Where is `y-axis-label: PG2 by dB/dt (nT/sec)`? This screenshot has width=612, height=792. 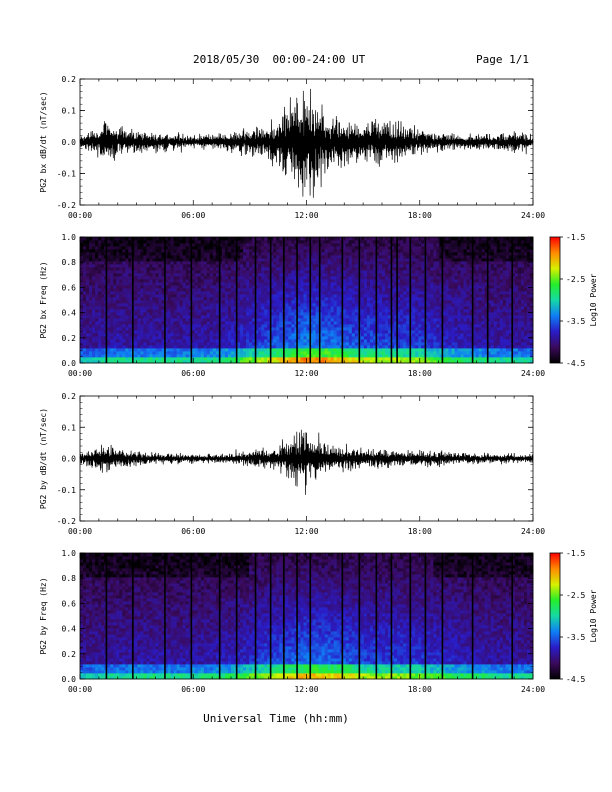
y-axis-label: PG2 by dB/dt (nT/sec) is located at coordinates (43, 458).